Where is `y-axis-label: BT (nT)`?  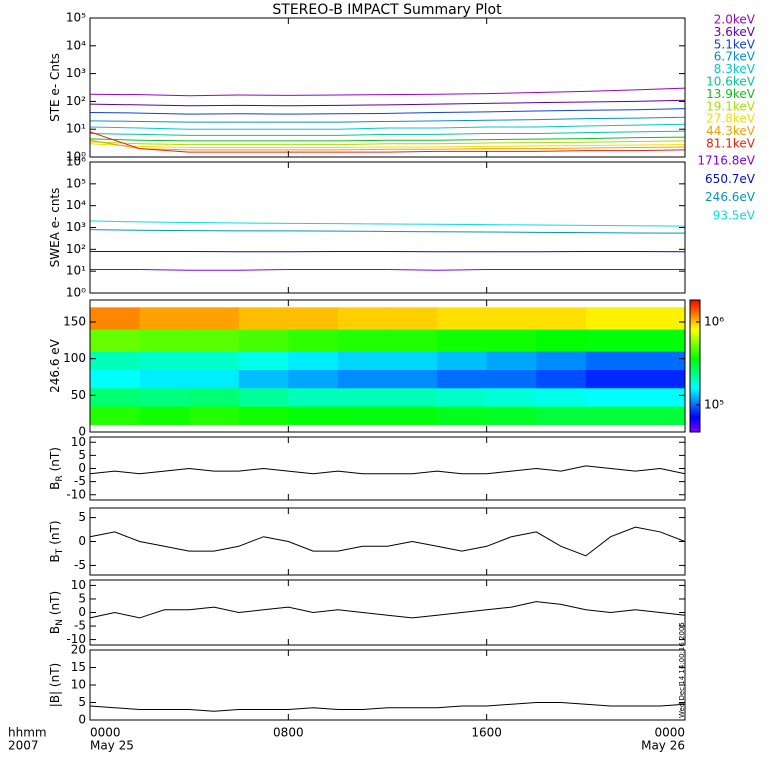 y-axis-label: BT (nT) is located at coordinates (56, 541).